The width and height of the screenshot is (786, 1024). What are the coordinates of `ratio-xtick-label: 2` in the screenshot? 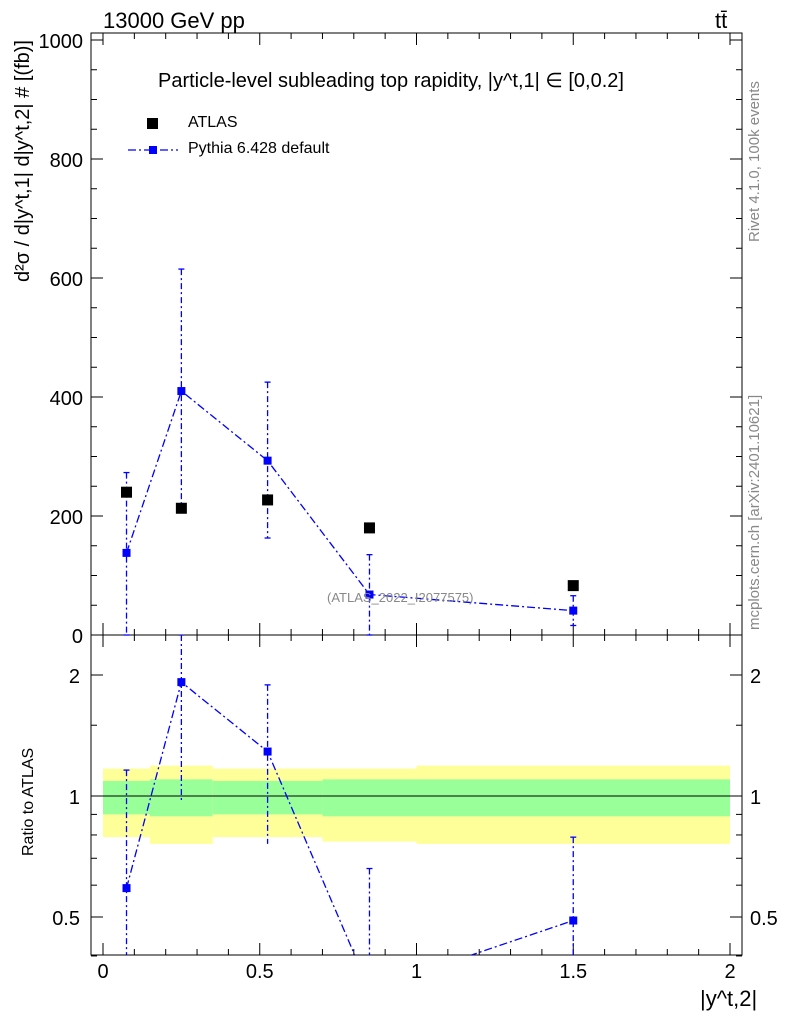 It's located at (729, 972).